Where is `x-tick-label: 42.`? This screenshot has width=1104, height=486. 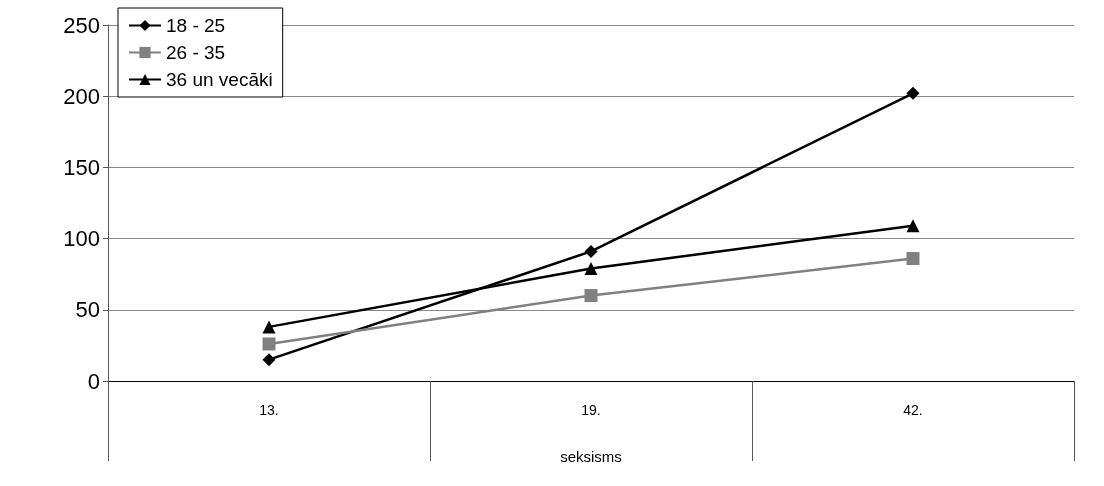 x-tick-label: 42. is located at coordinates (913, 410).